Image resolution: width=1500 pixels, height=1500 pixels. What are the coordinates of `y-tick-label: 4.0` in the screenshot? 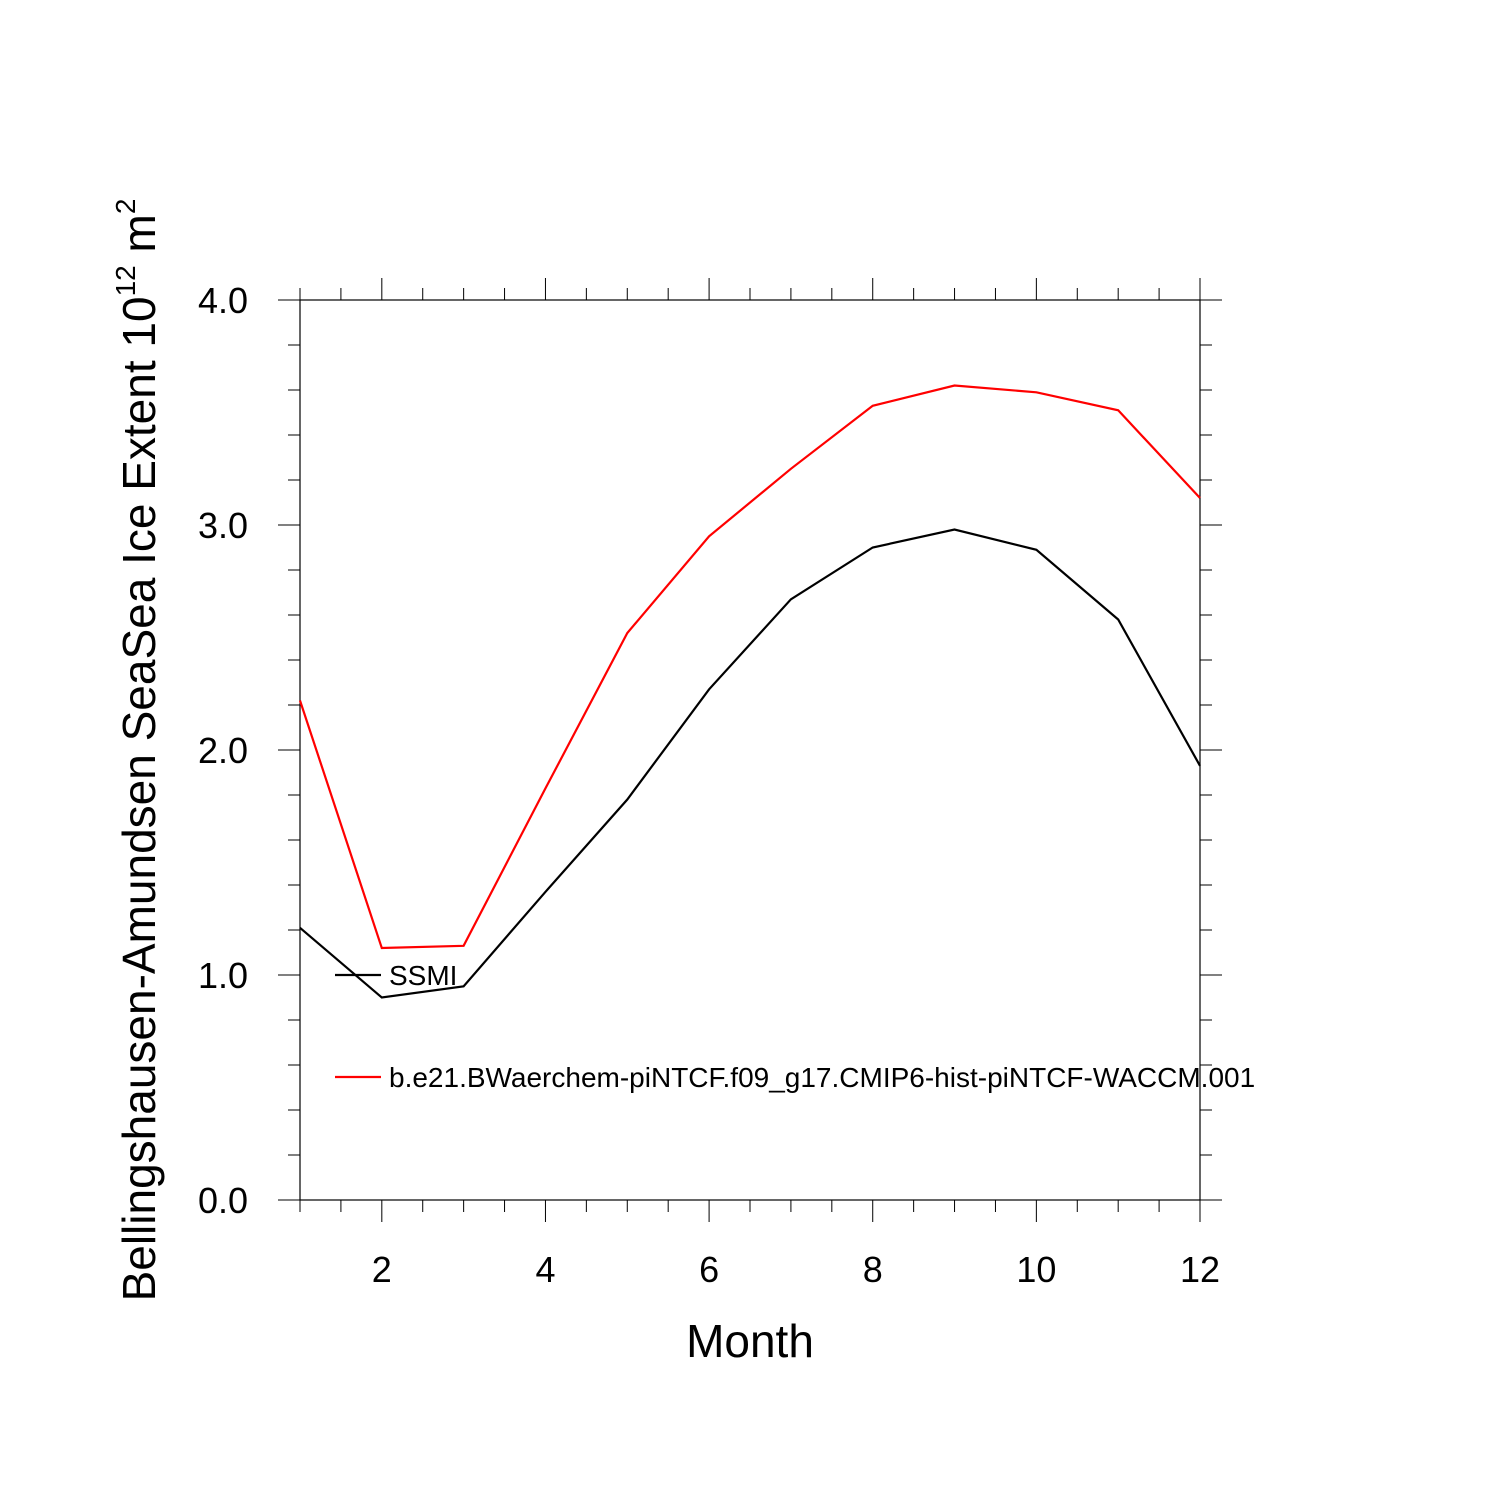 It's located at (223, 300).